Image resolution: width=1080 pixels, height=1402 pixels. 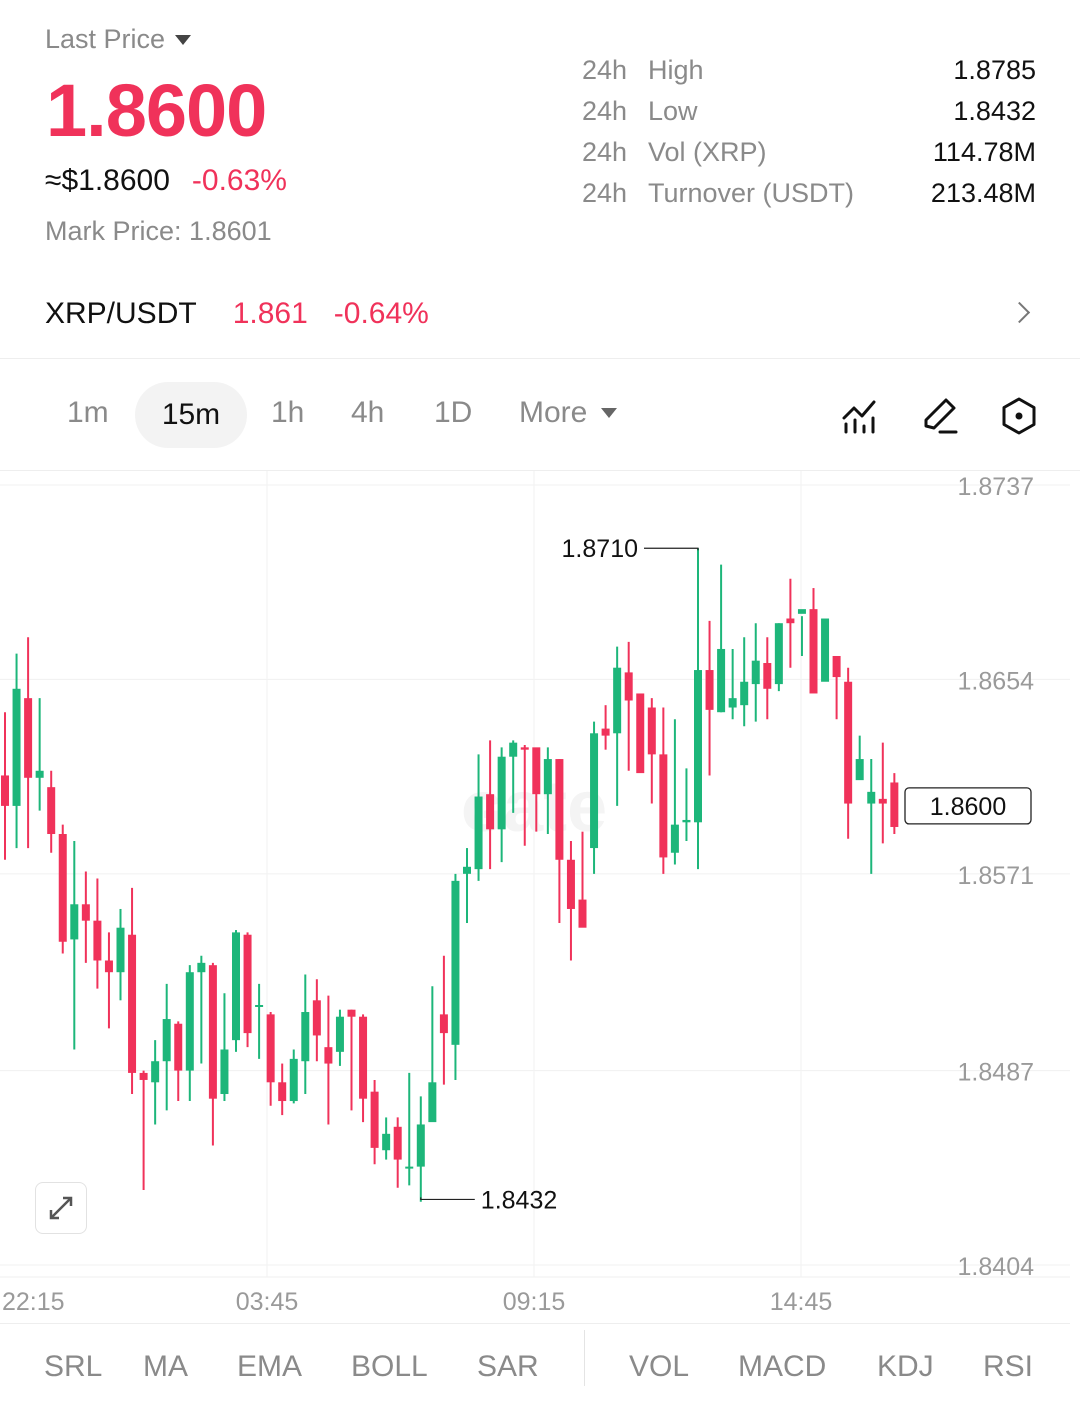 What do you see at coordinates (553, 412) in the screenshot?
I see `tab-more-label: More` at bounding box center [553, 412].